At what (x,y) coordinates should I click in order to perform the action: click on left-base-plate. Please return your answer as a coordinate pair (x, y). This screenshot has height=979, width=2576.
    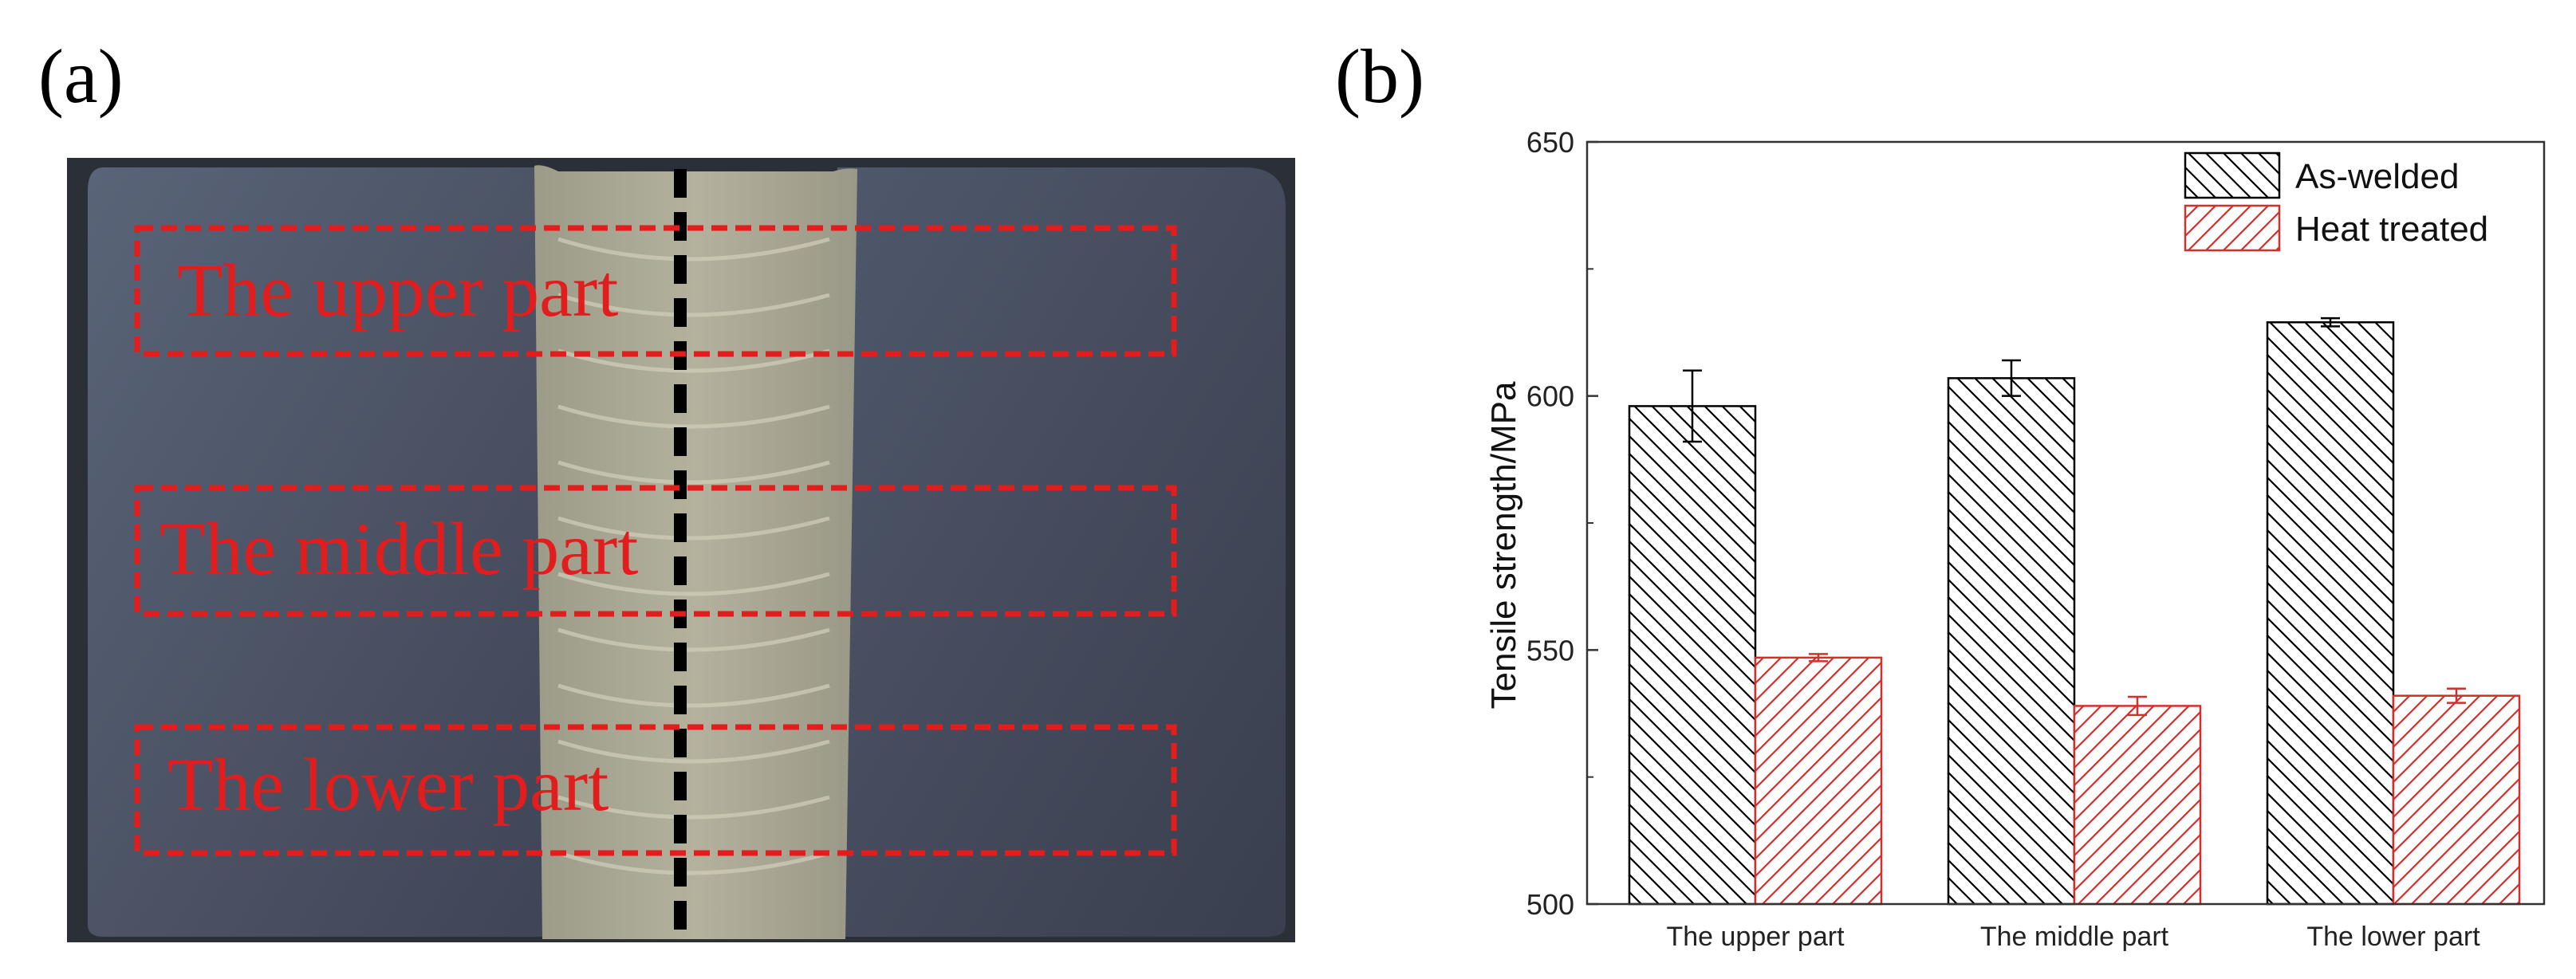
    Looking at the image, I should click on (319, 552).